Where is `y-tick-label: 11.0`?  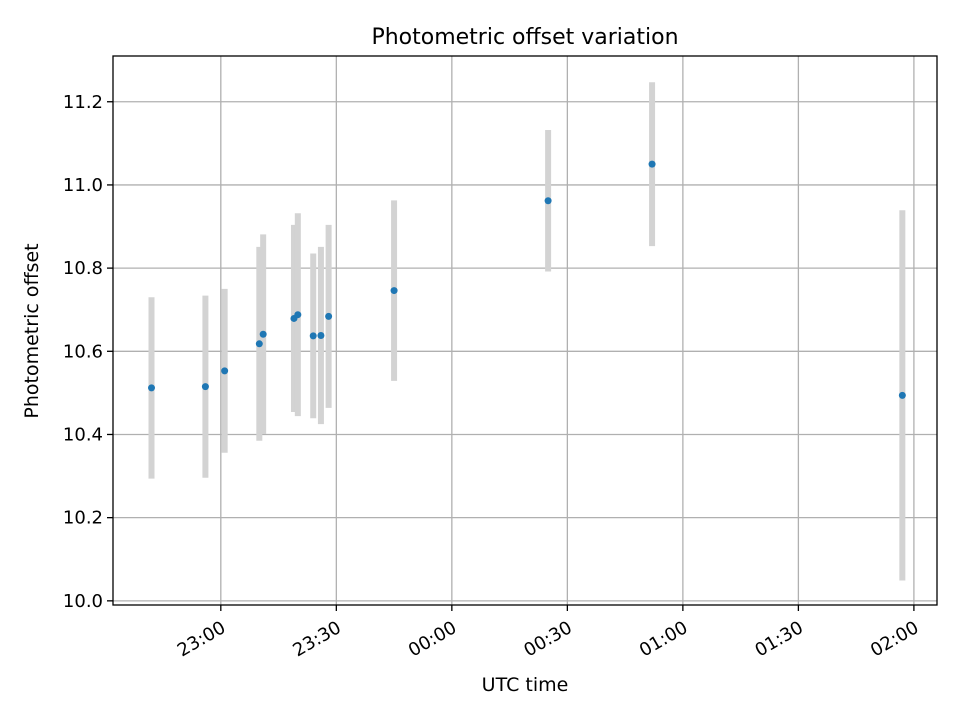 y-tick-label: 11.0 is located at coordinates (83, 185).